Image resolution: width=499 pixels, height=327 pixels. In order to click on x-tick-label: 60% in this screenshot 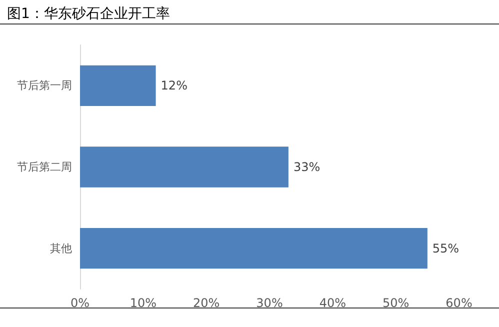, I will do `click(459, 303)`.